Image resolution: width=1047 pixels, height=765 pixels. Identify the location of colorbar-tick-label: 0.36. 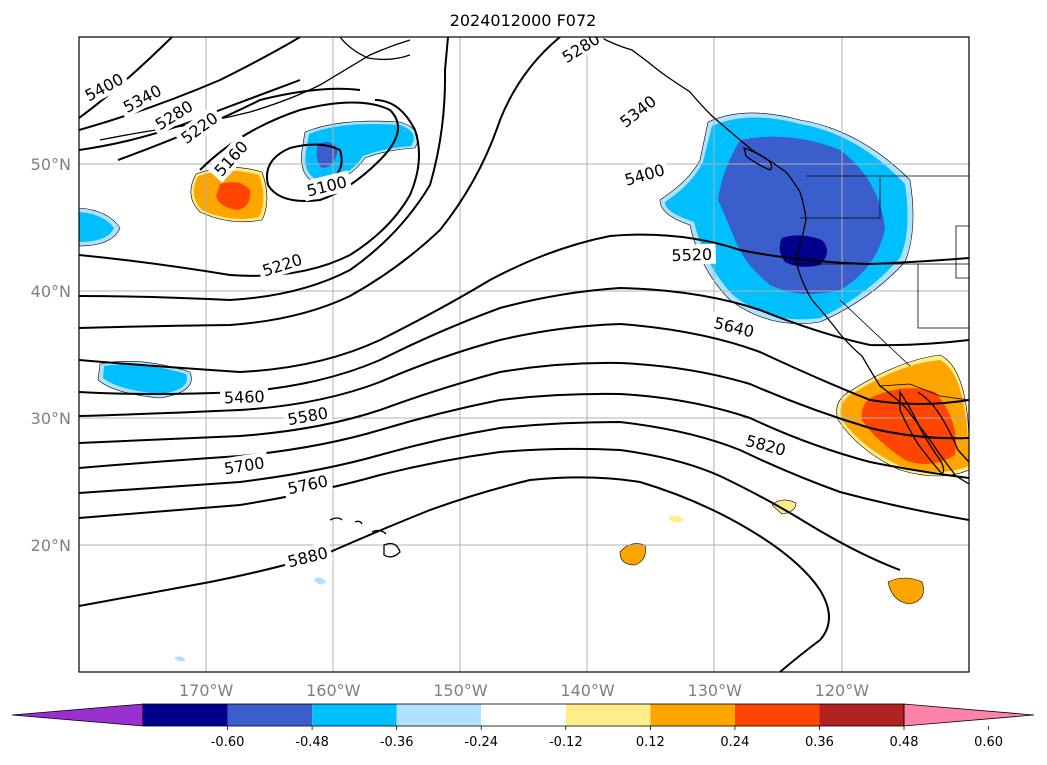
(819, 742).